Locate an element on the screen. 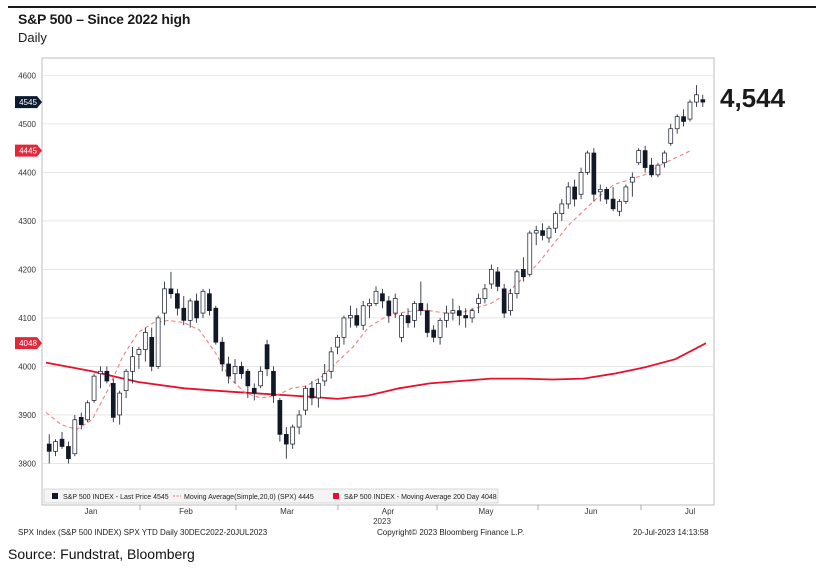 This screenshot has height=578, width=819. y-tick-label: 4300 is located at coordinates (27, 221).